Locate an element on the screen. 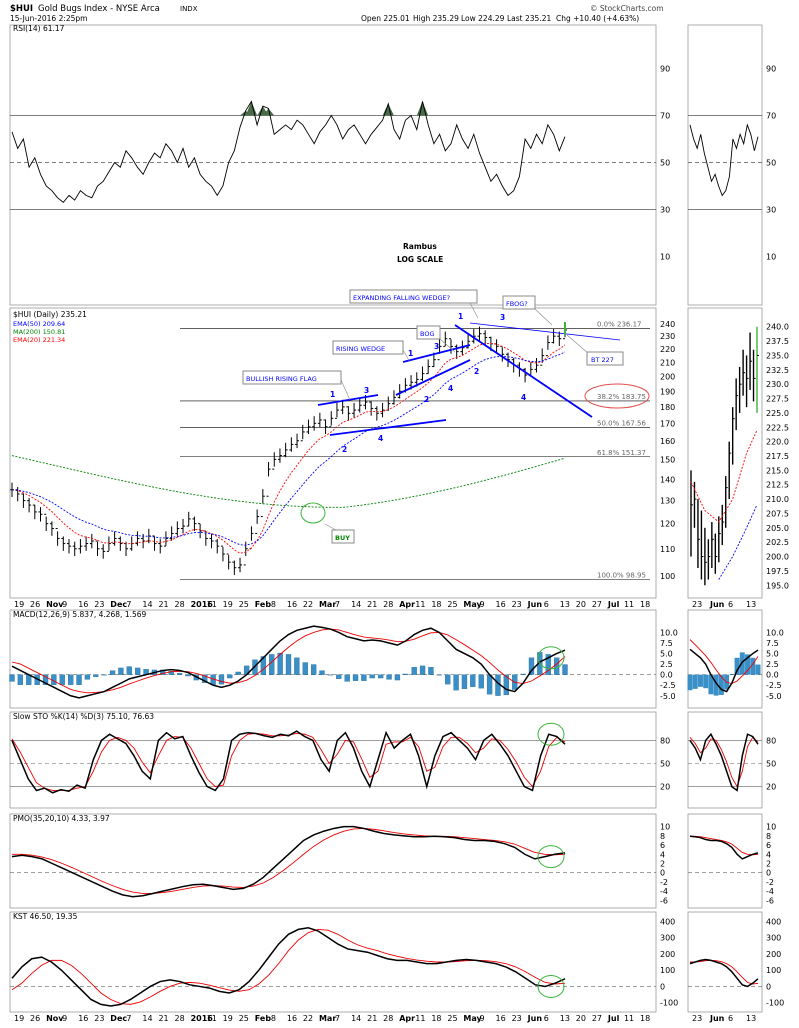 The height and width of the screenshot is (1028, 799). pmo-tick: 0 is located at coordinates (662, 873).